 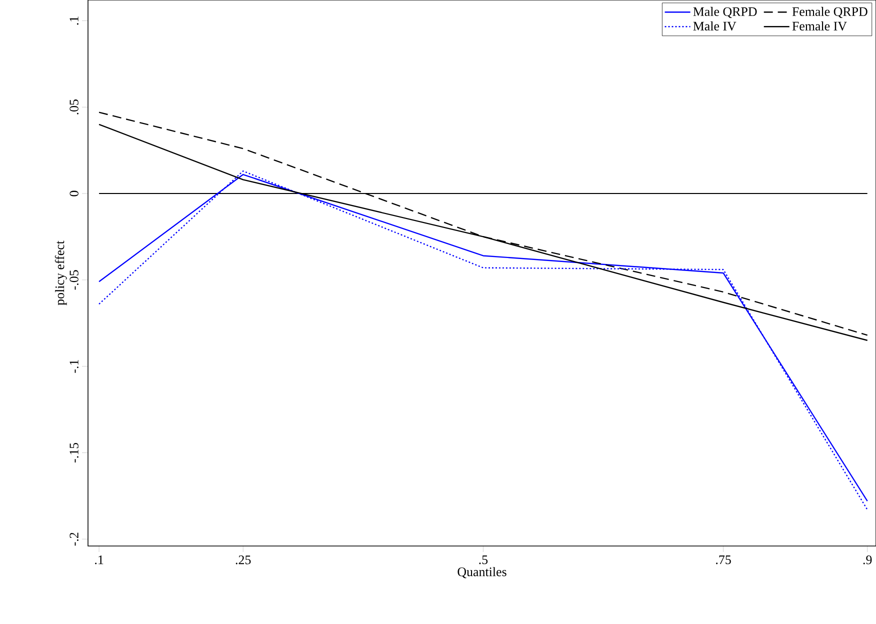 I want to click on legend-label: Female QRPD, so click(x=830, y=12).